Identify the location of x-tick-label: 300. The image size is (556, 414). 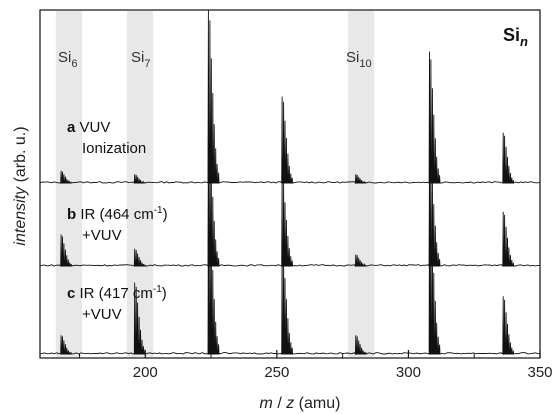
(408, 372).